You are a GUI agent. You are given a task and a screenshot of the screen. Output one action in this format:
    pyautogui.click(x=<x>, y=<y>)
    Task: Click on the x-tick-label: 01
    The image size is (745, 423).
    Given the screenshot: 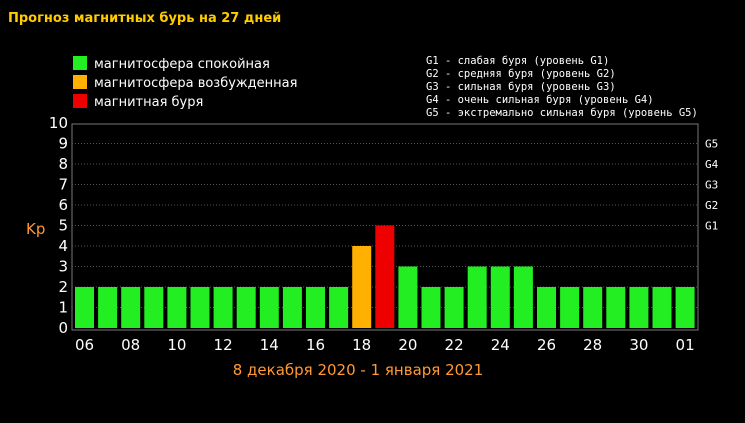 What is the action you would take?
    pyautogui.click(x=685, y=345)
    